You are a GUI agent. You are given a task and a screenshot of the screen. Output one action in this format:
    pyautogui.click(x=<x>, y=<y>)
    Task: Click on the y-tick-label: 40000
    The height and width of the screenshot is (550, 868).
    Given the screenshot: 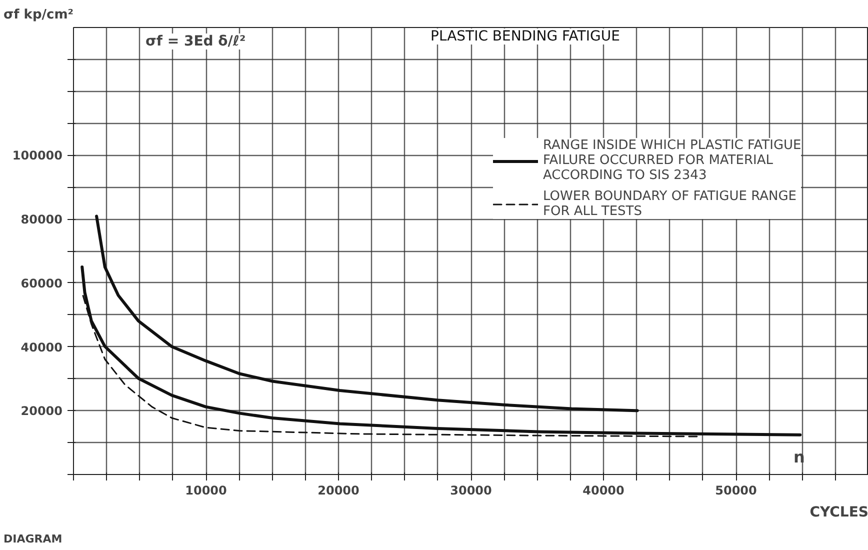 What is the action you would take?
    pyautogui.click(x=41, y=347)
    